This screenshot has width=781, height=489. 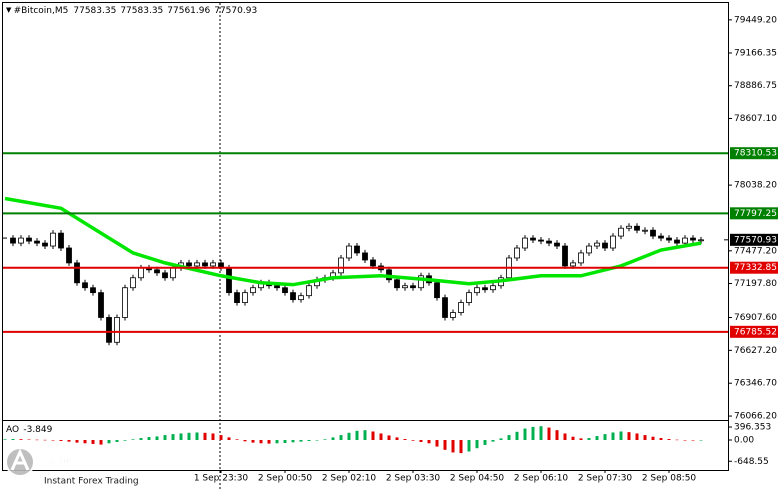 I want to click on indicator-name: AO, so click(x=12, y=430).